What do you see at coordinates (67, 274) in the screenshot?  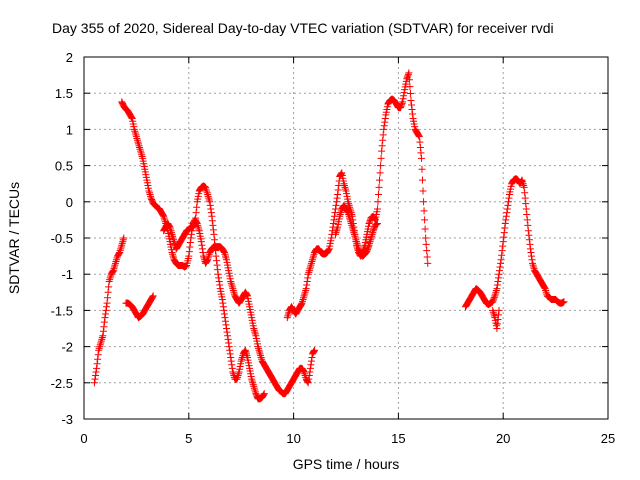 I see `y-tick-label: -1` at bounding box center [67, 274].